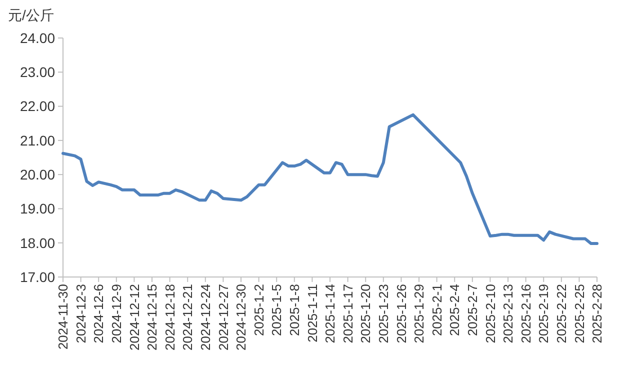 This screenshot has width=626, height=371. What do you see at coordinates (276, 310) in the screenshot?
I see `x-tick-label: 2025-1-5` at bounding box center [276, 310].